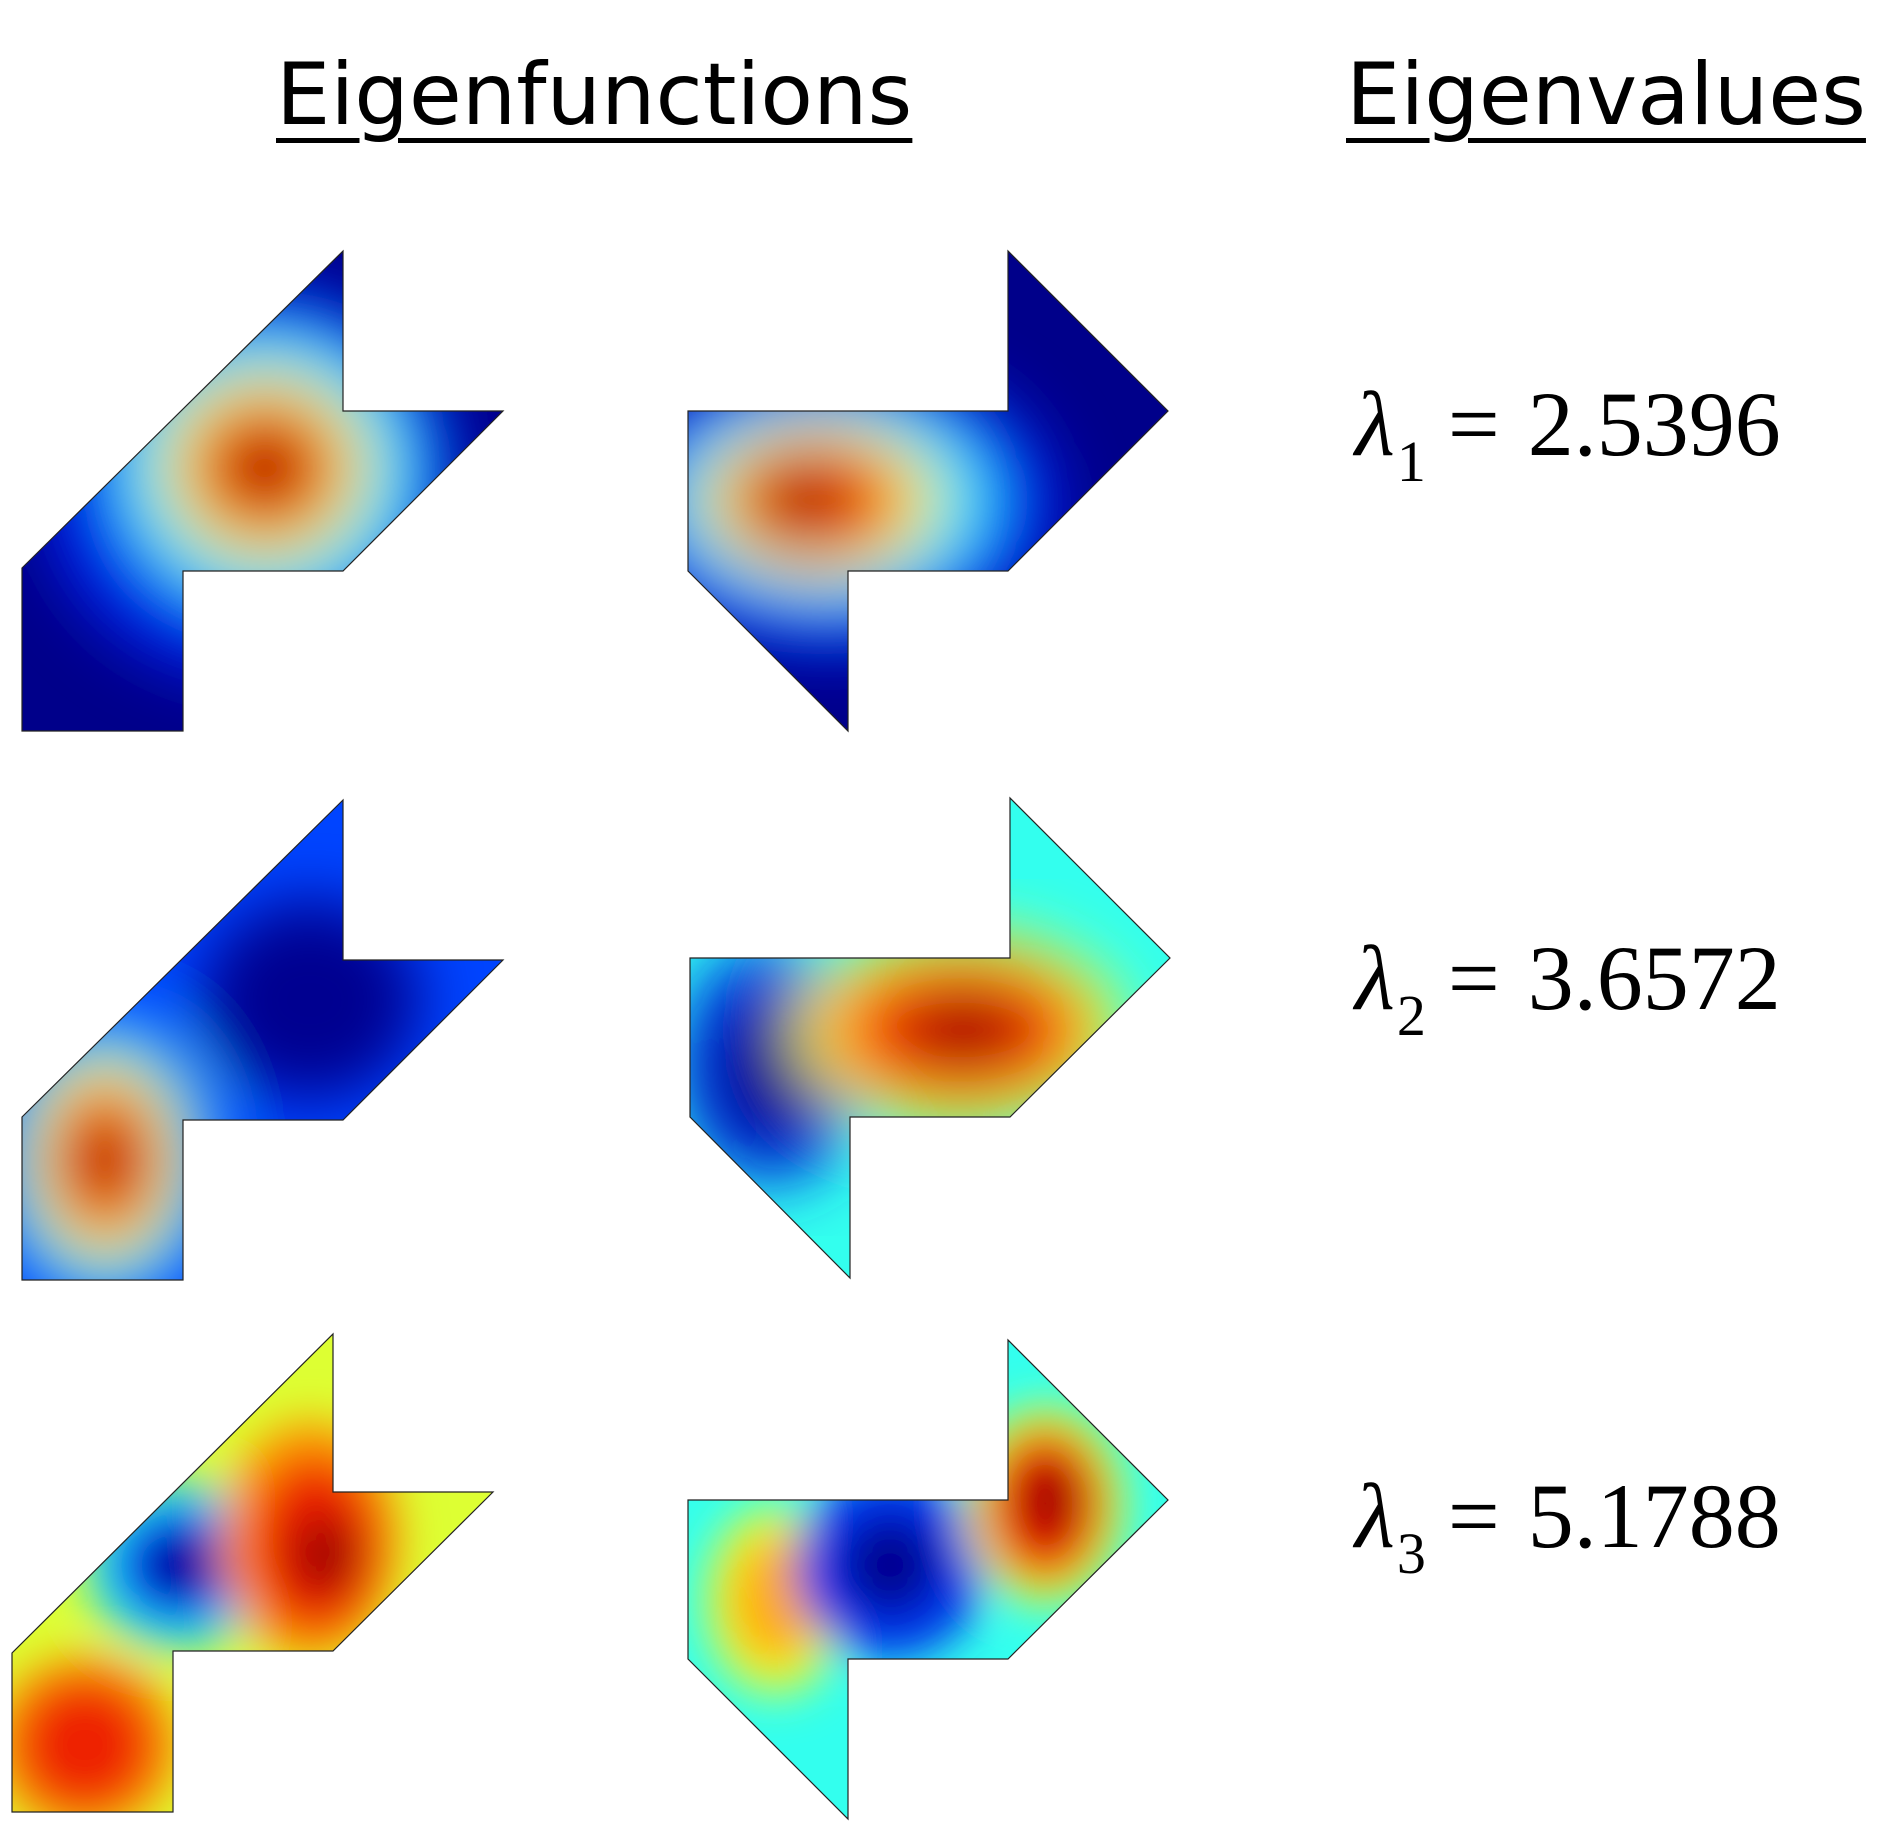 The width and height of the screenshot is (1891, 1823). What do you see at coordinates (1411, 1015) in the screenshot?
I see `lambda-index: 2` at bounding box center [1411, 1015].